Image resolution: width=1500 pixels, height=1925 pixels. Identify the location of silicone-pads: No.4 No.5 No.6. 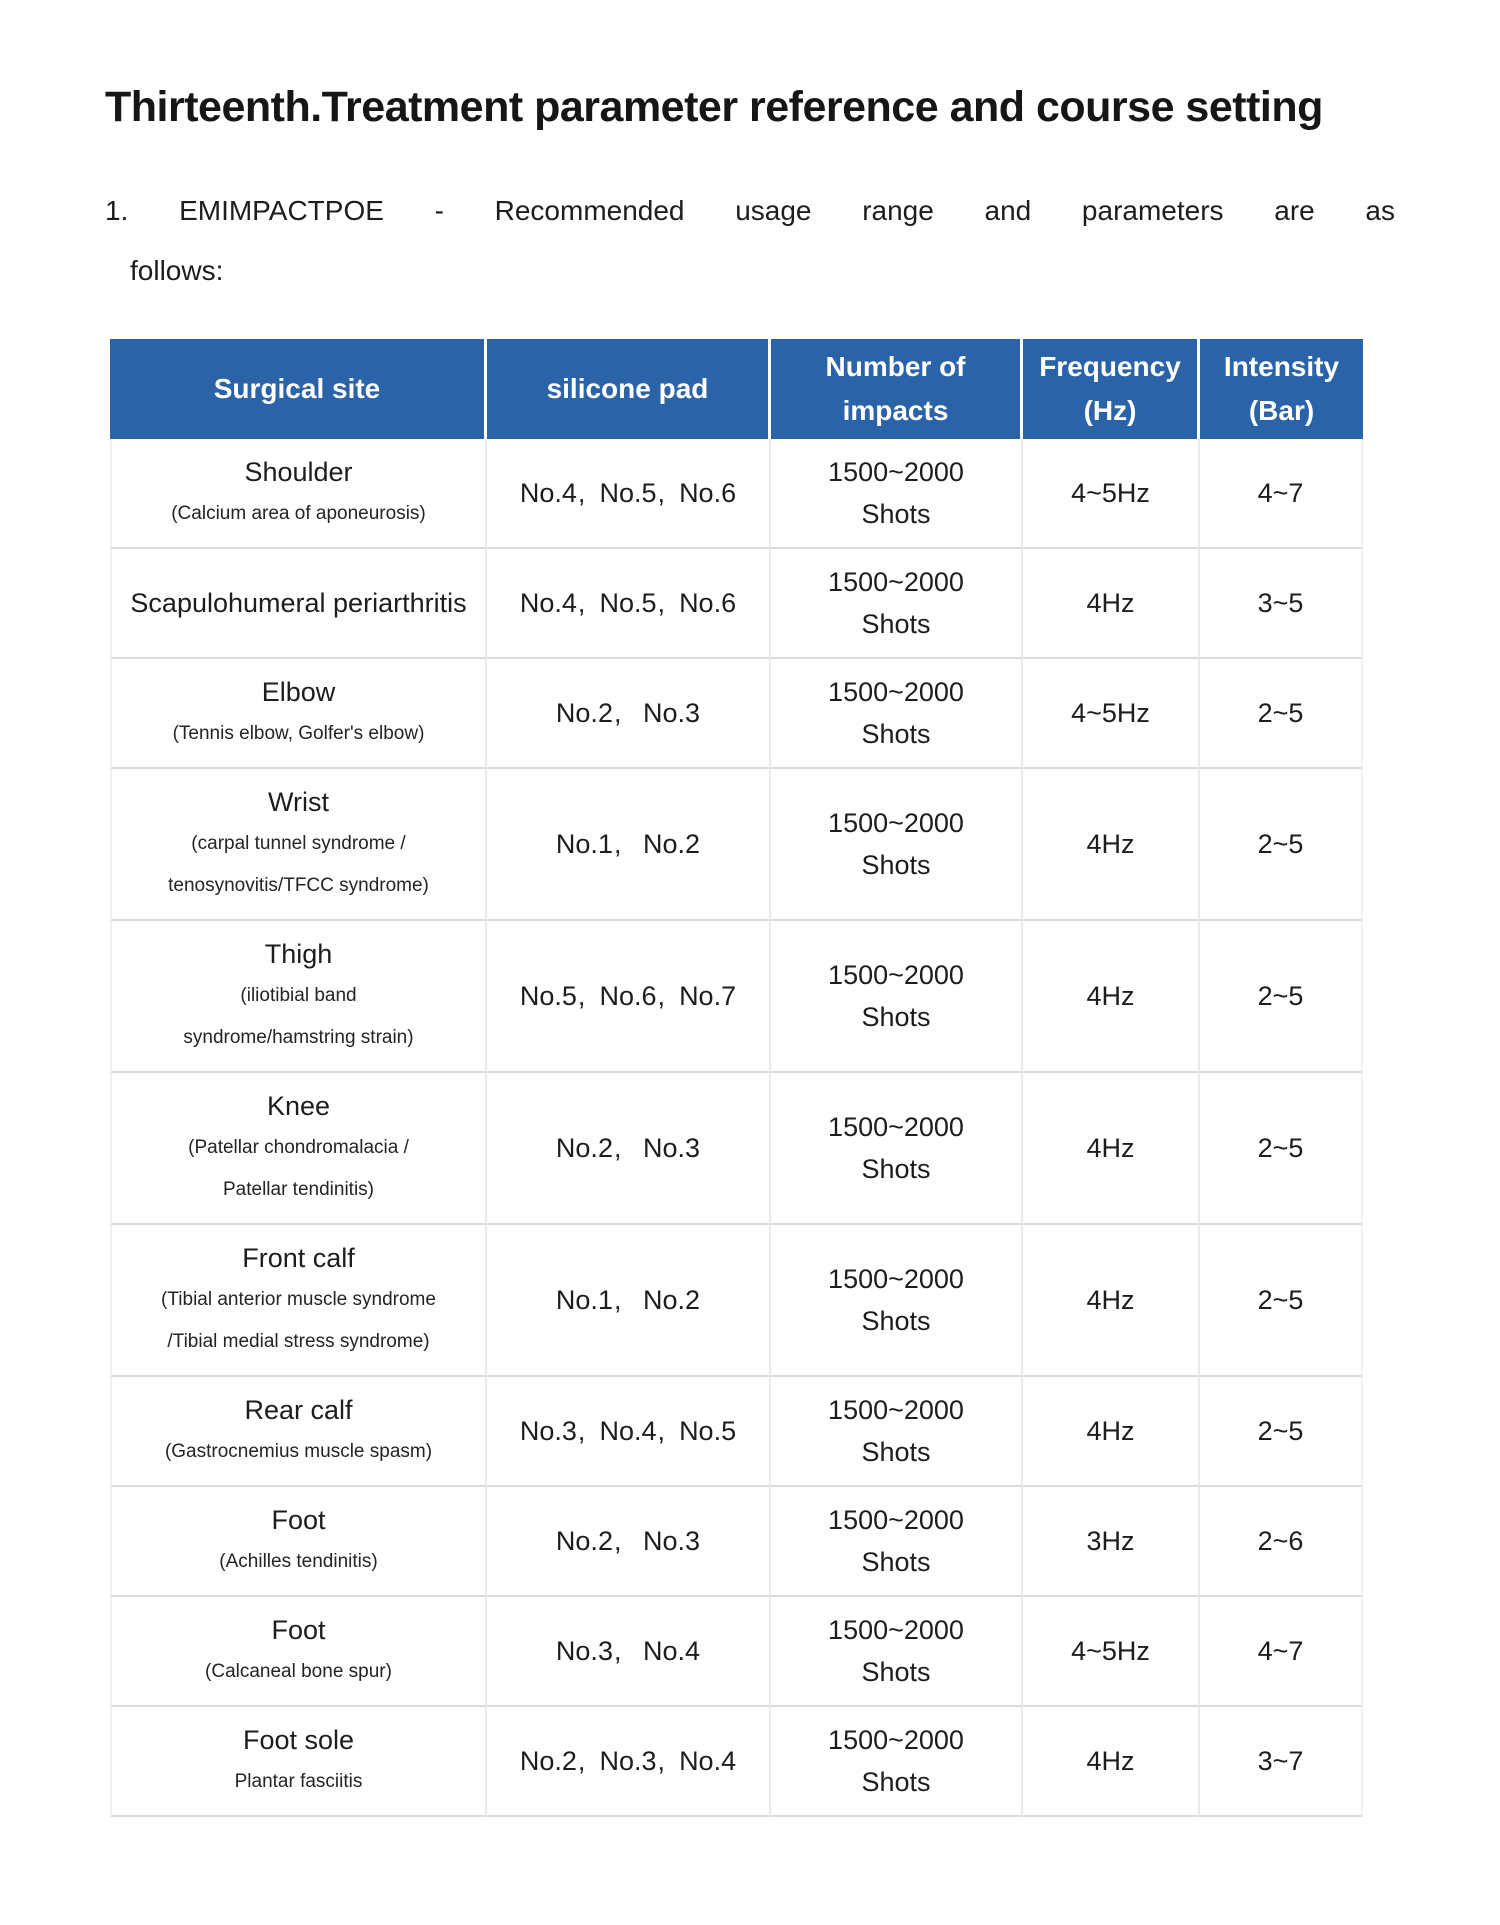
(629, 494).